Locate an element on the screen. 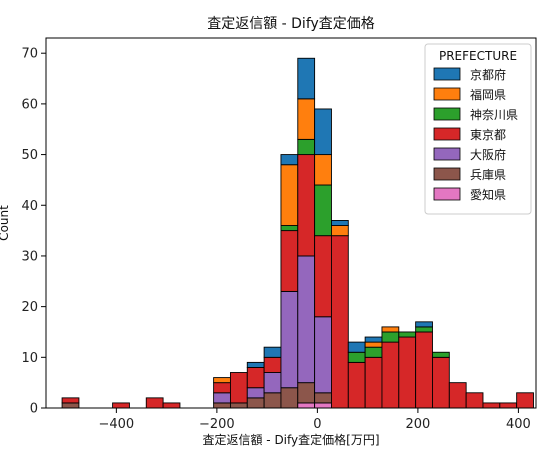  y-tick-label-6: 60 is located at coordinates (29, 104).